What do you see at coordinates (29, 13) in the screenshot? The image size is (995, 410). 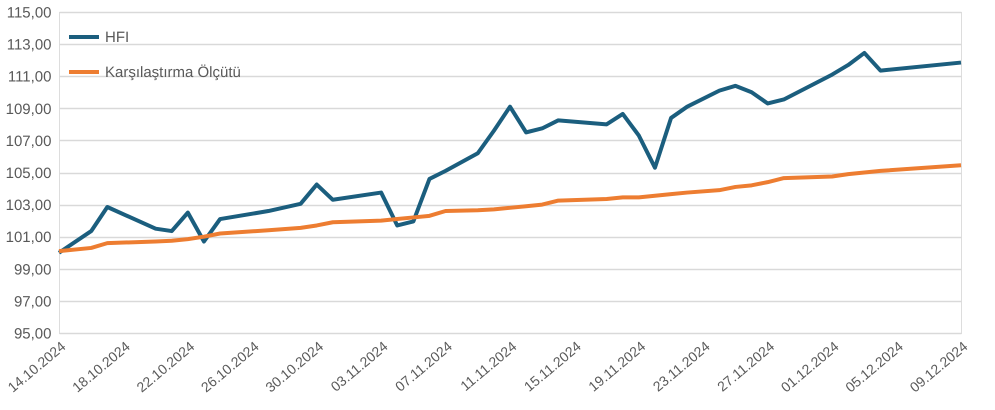 I see `y-tick-label: 115,00` at bounding box center [29, 13].